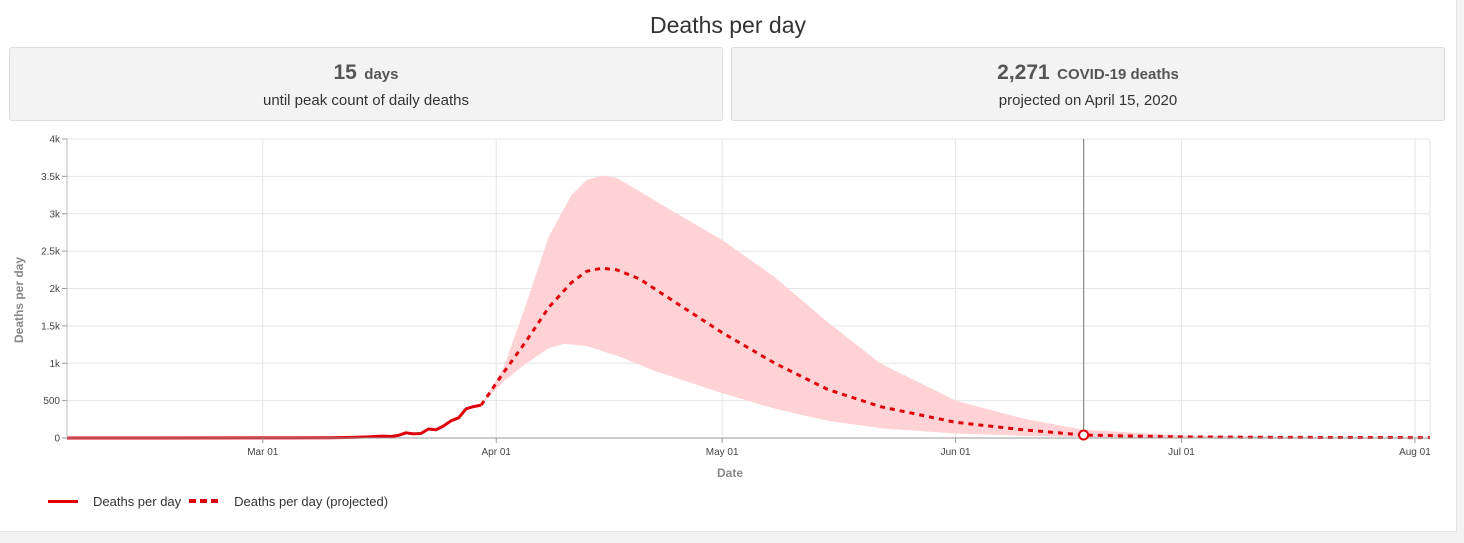 The image size is (1464, 543). What do you see at coordinates (730, 473) in the screenshot?
I see `x-axis-title: Date` at bounding box center [730, 473].